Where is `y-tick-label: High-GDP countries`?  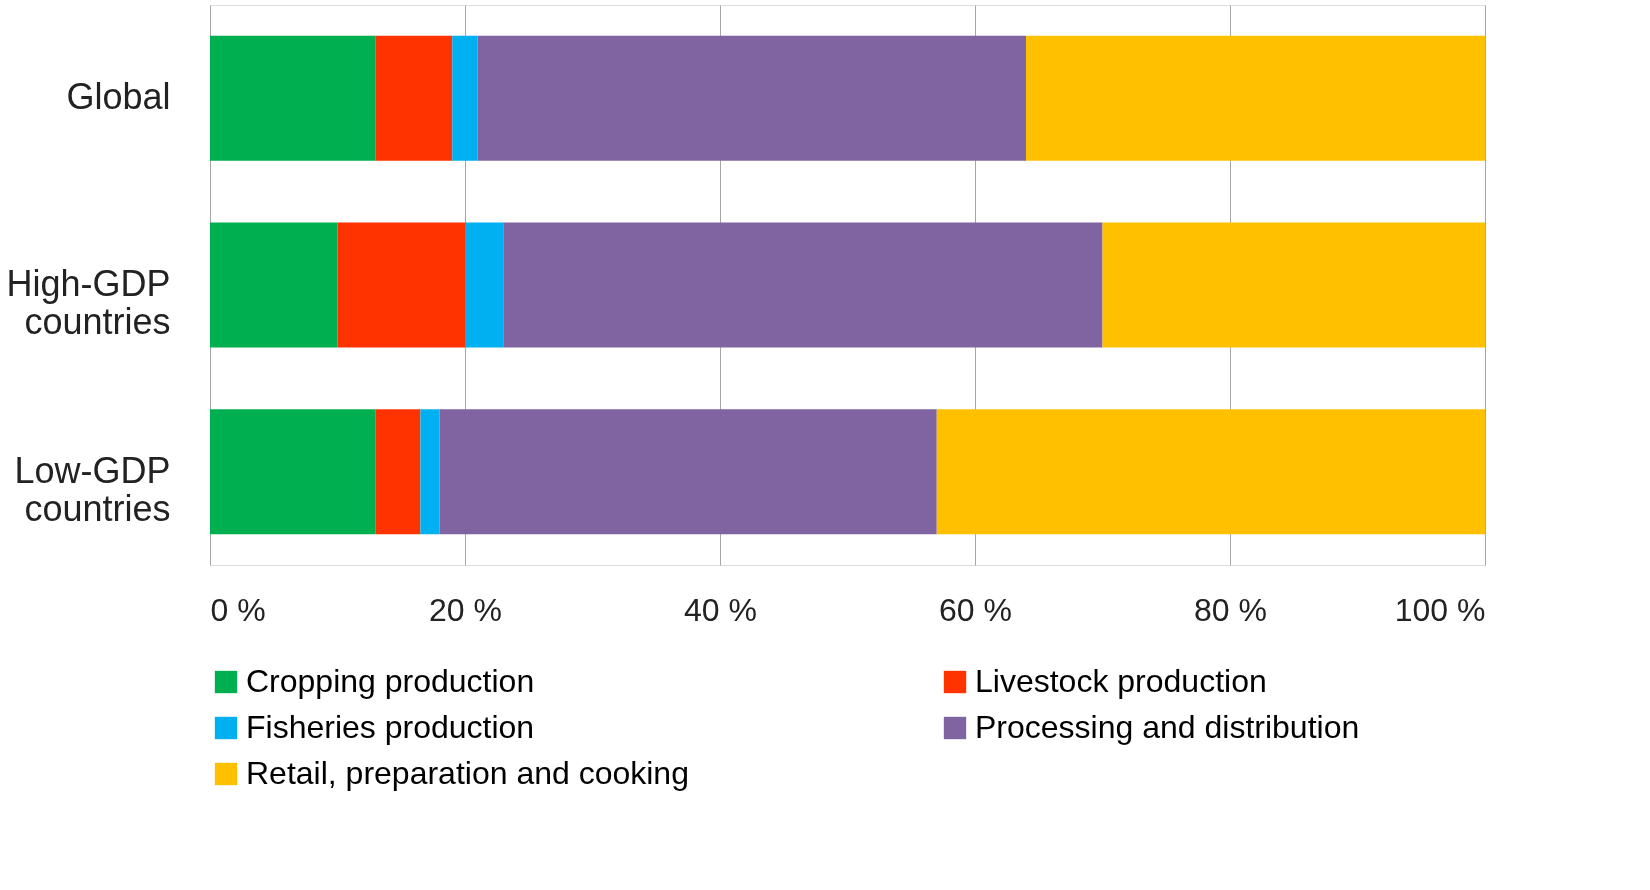
y-tick-label: High-GDP countries is located at coordinates (88, 302).